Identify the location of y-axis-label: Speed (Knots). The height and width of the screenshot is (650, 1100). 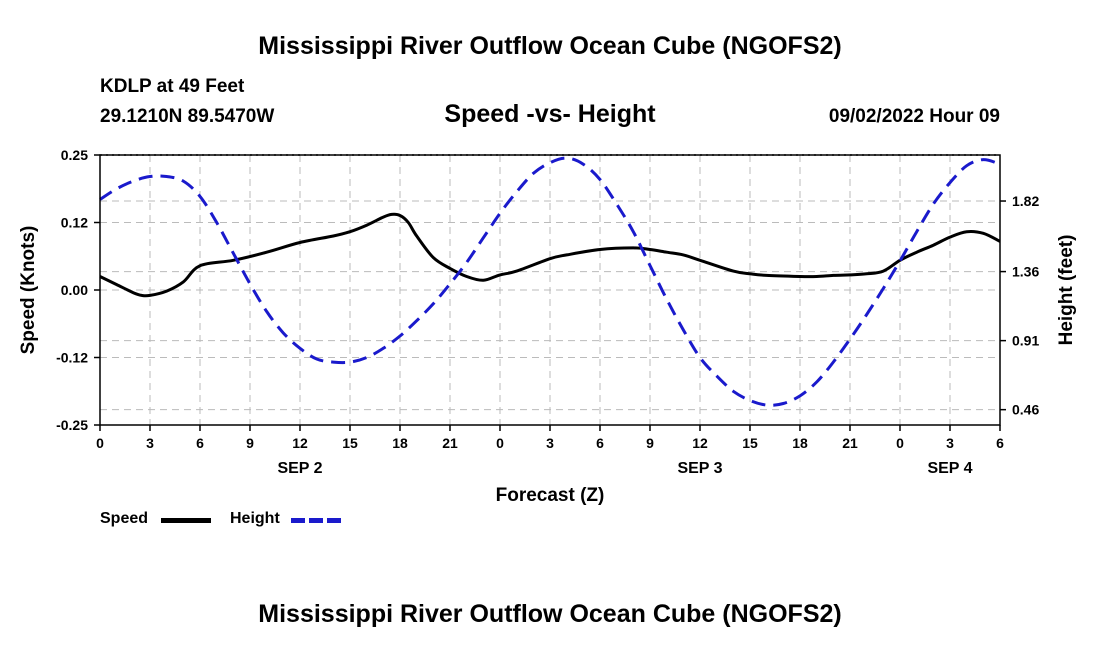
(28, 290).